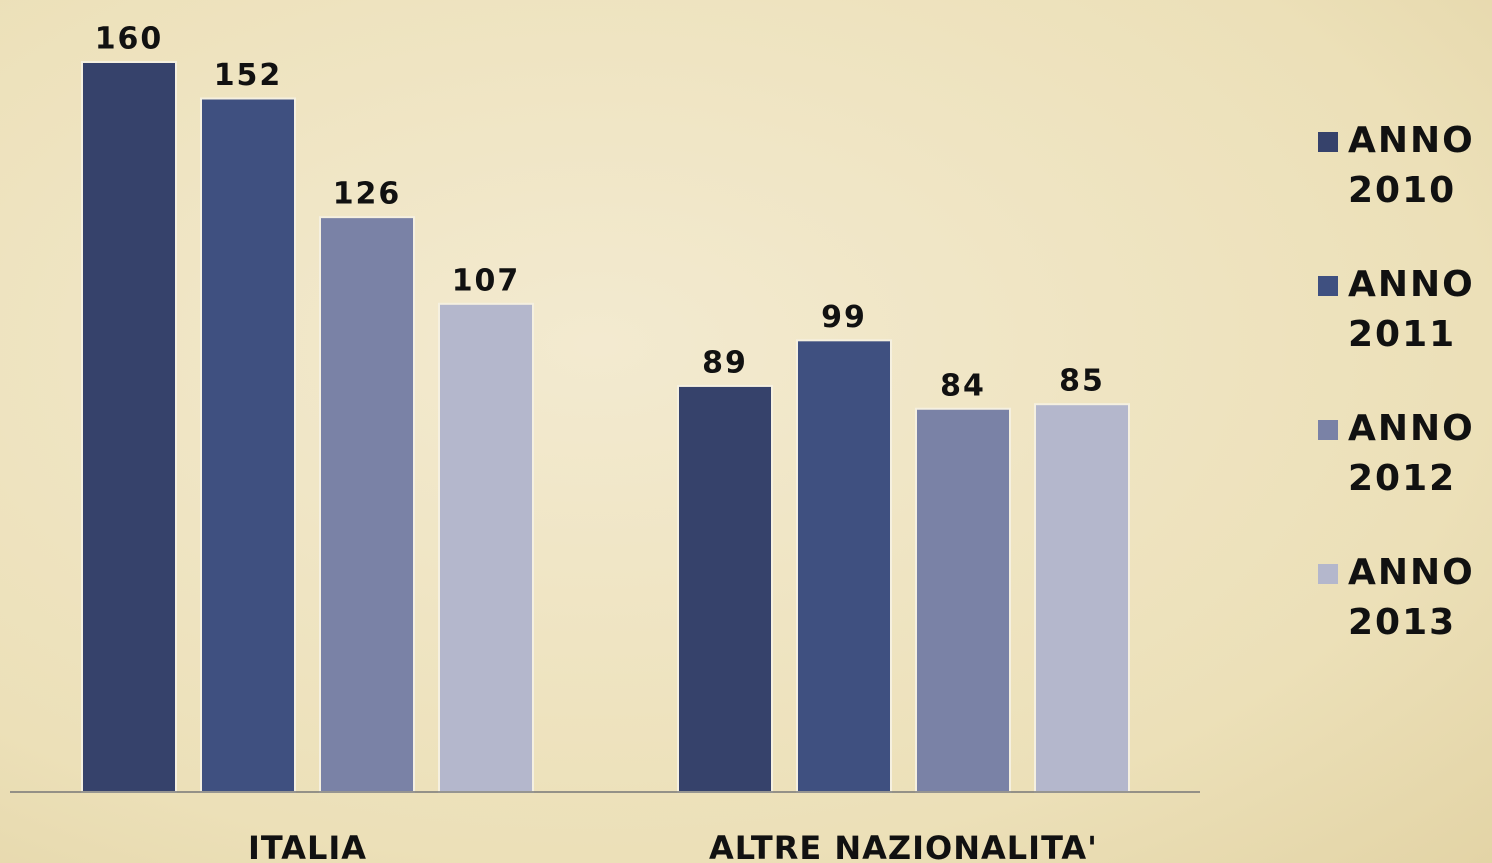  Describe the element at coordinates (725, 362) in the screenshot. I see `data-label: 89` at that location.